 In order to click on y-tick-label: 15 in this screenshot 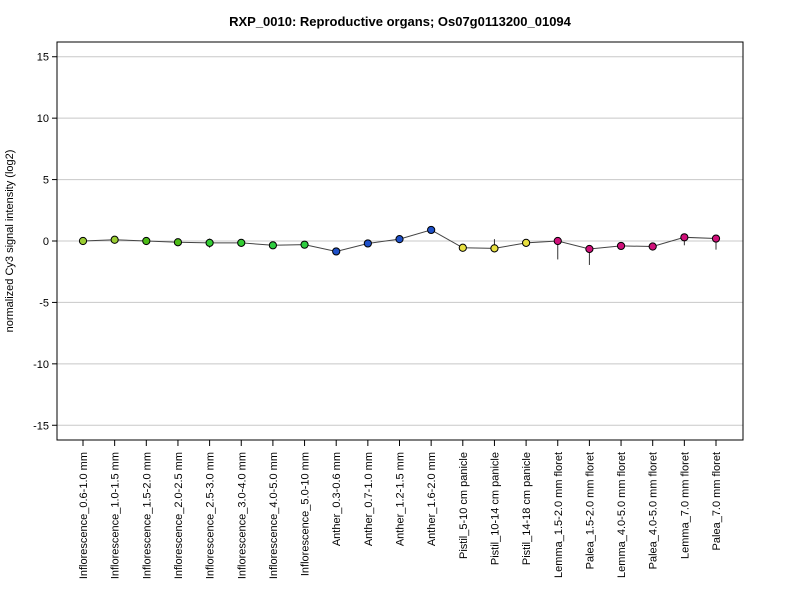, I will do `click(43, 58)`.